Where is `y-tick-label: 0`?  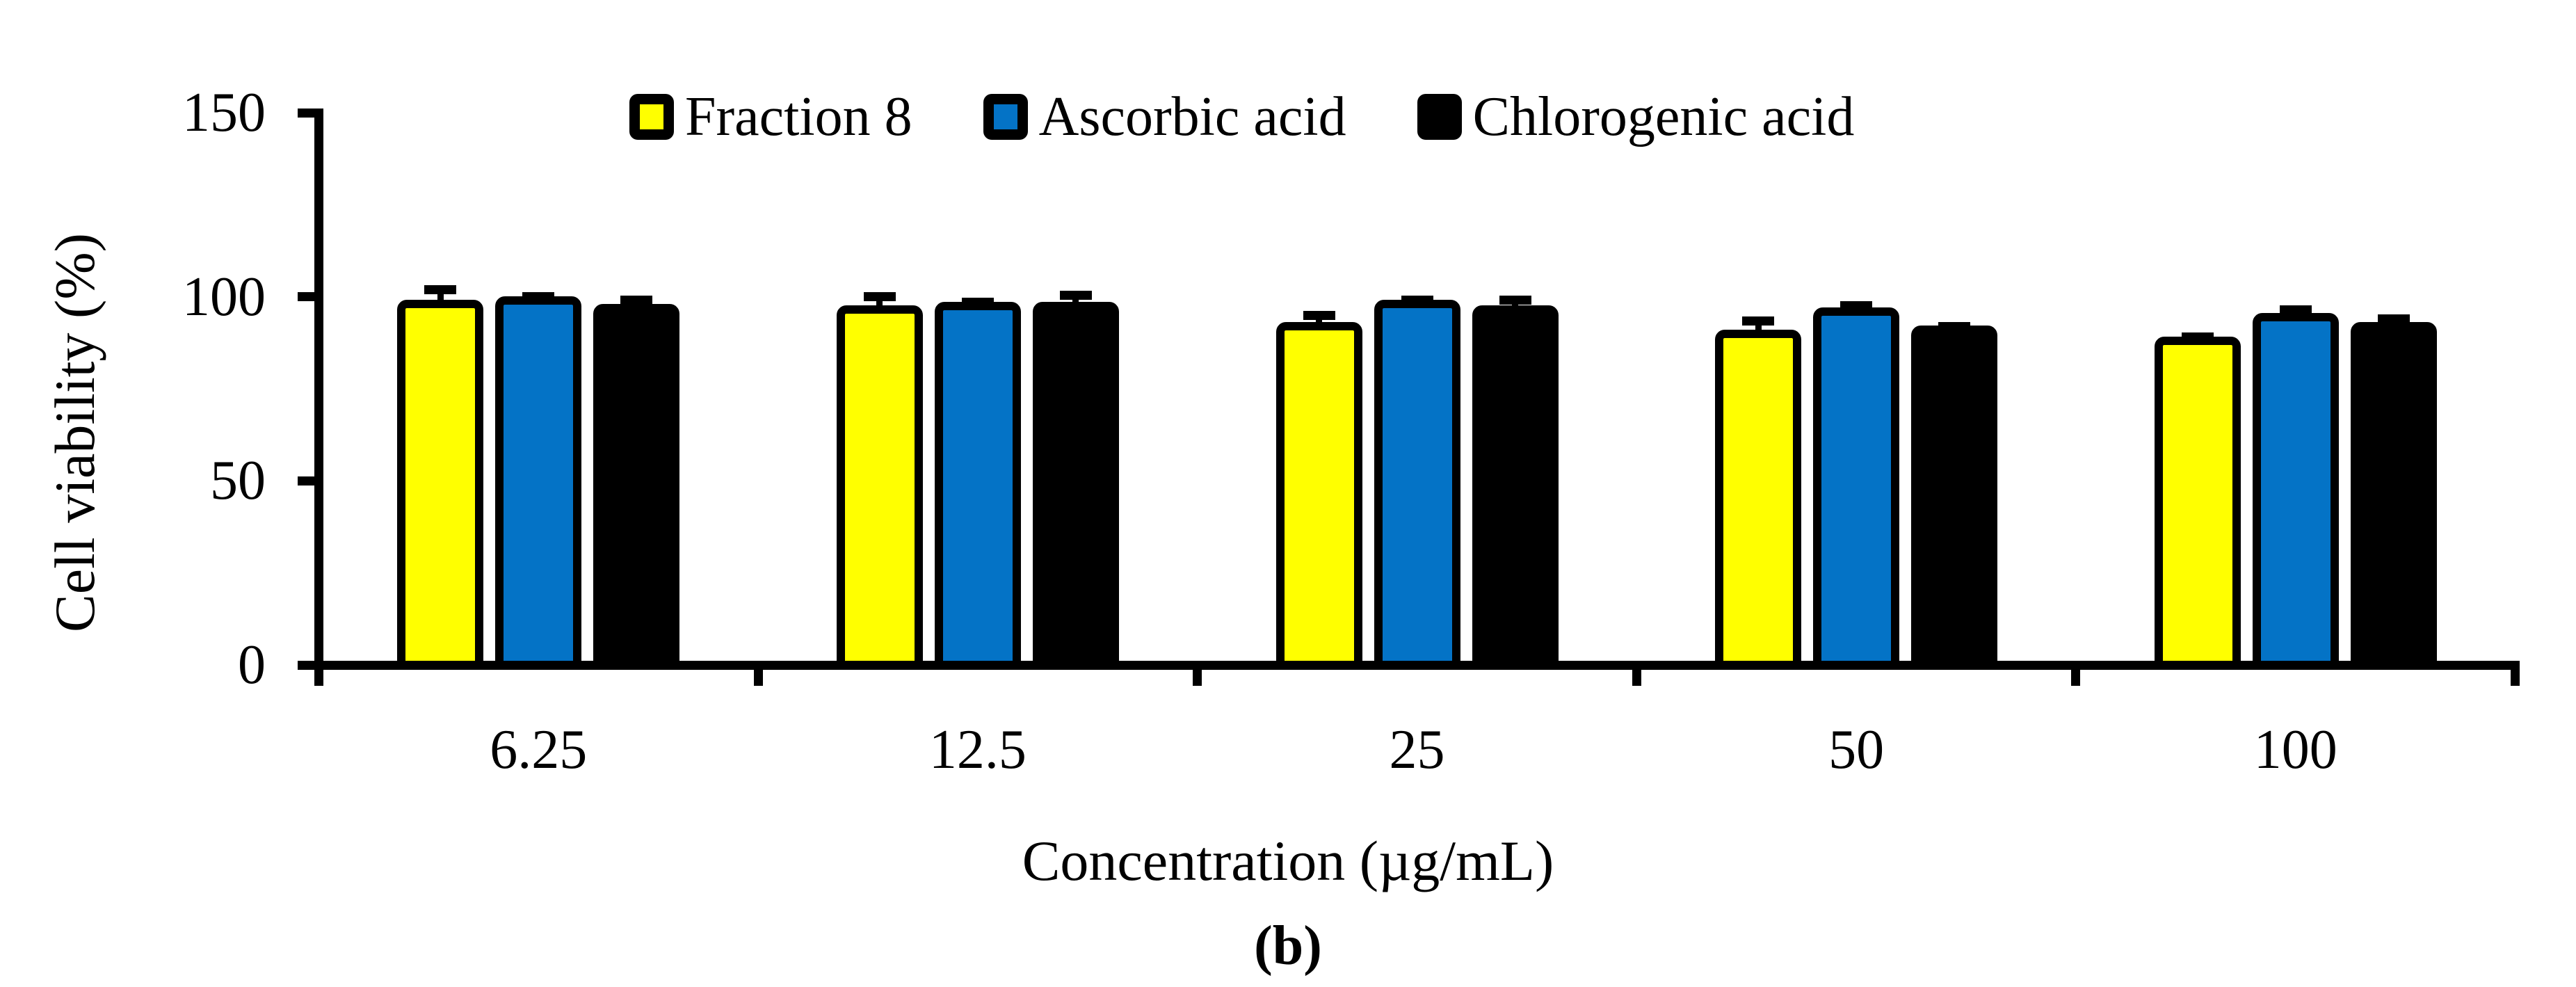 y-tick-label: 0 is located at coordinates (252, 665).